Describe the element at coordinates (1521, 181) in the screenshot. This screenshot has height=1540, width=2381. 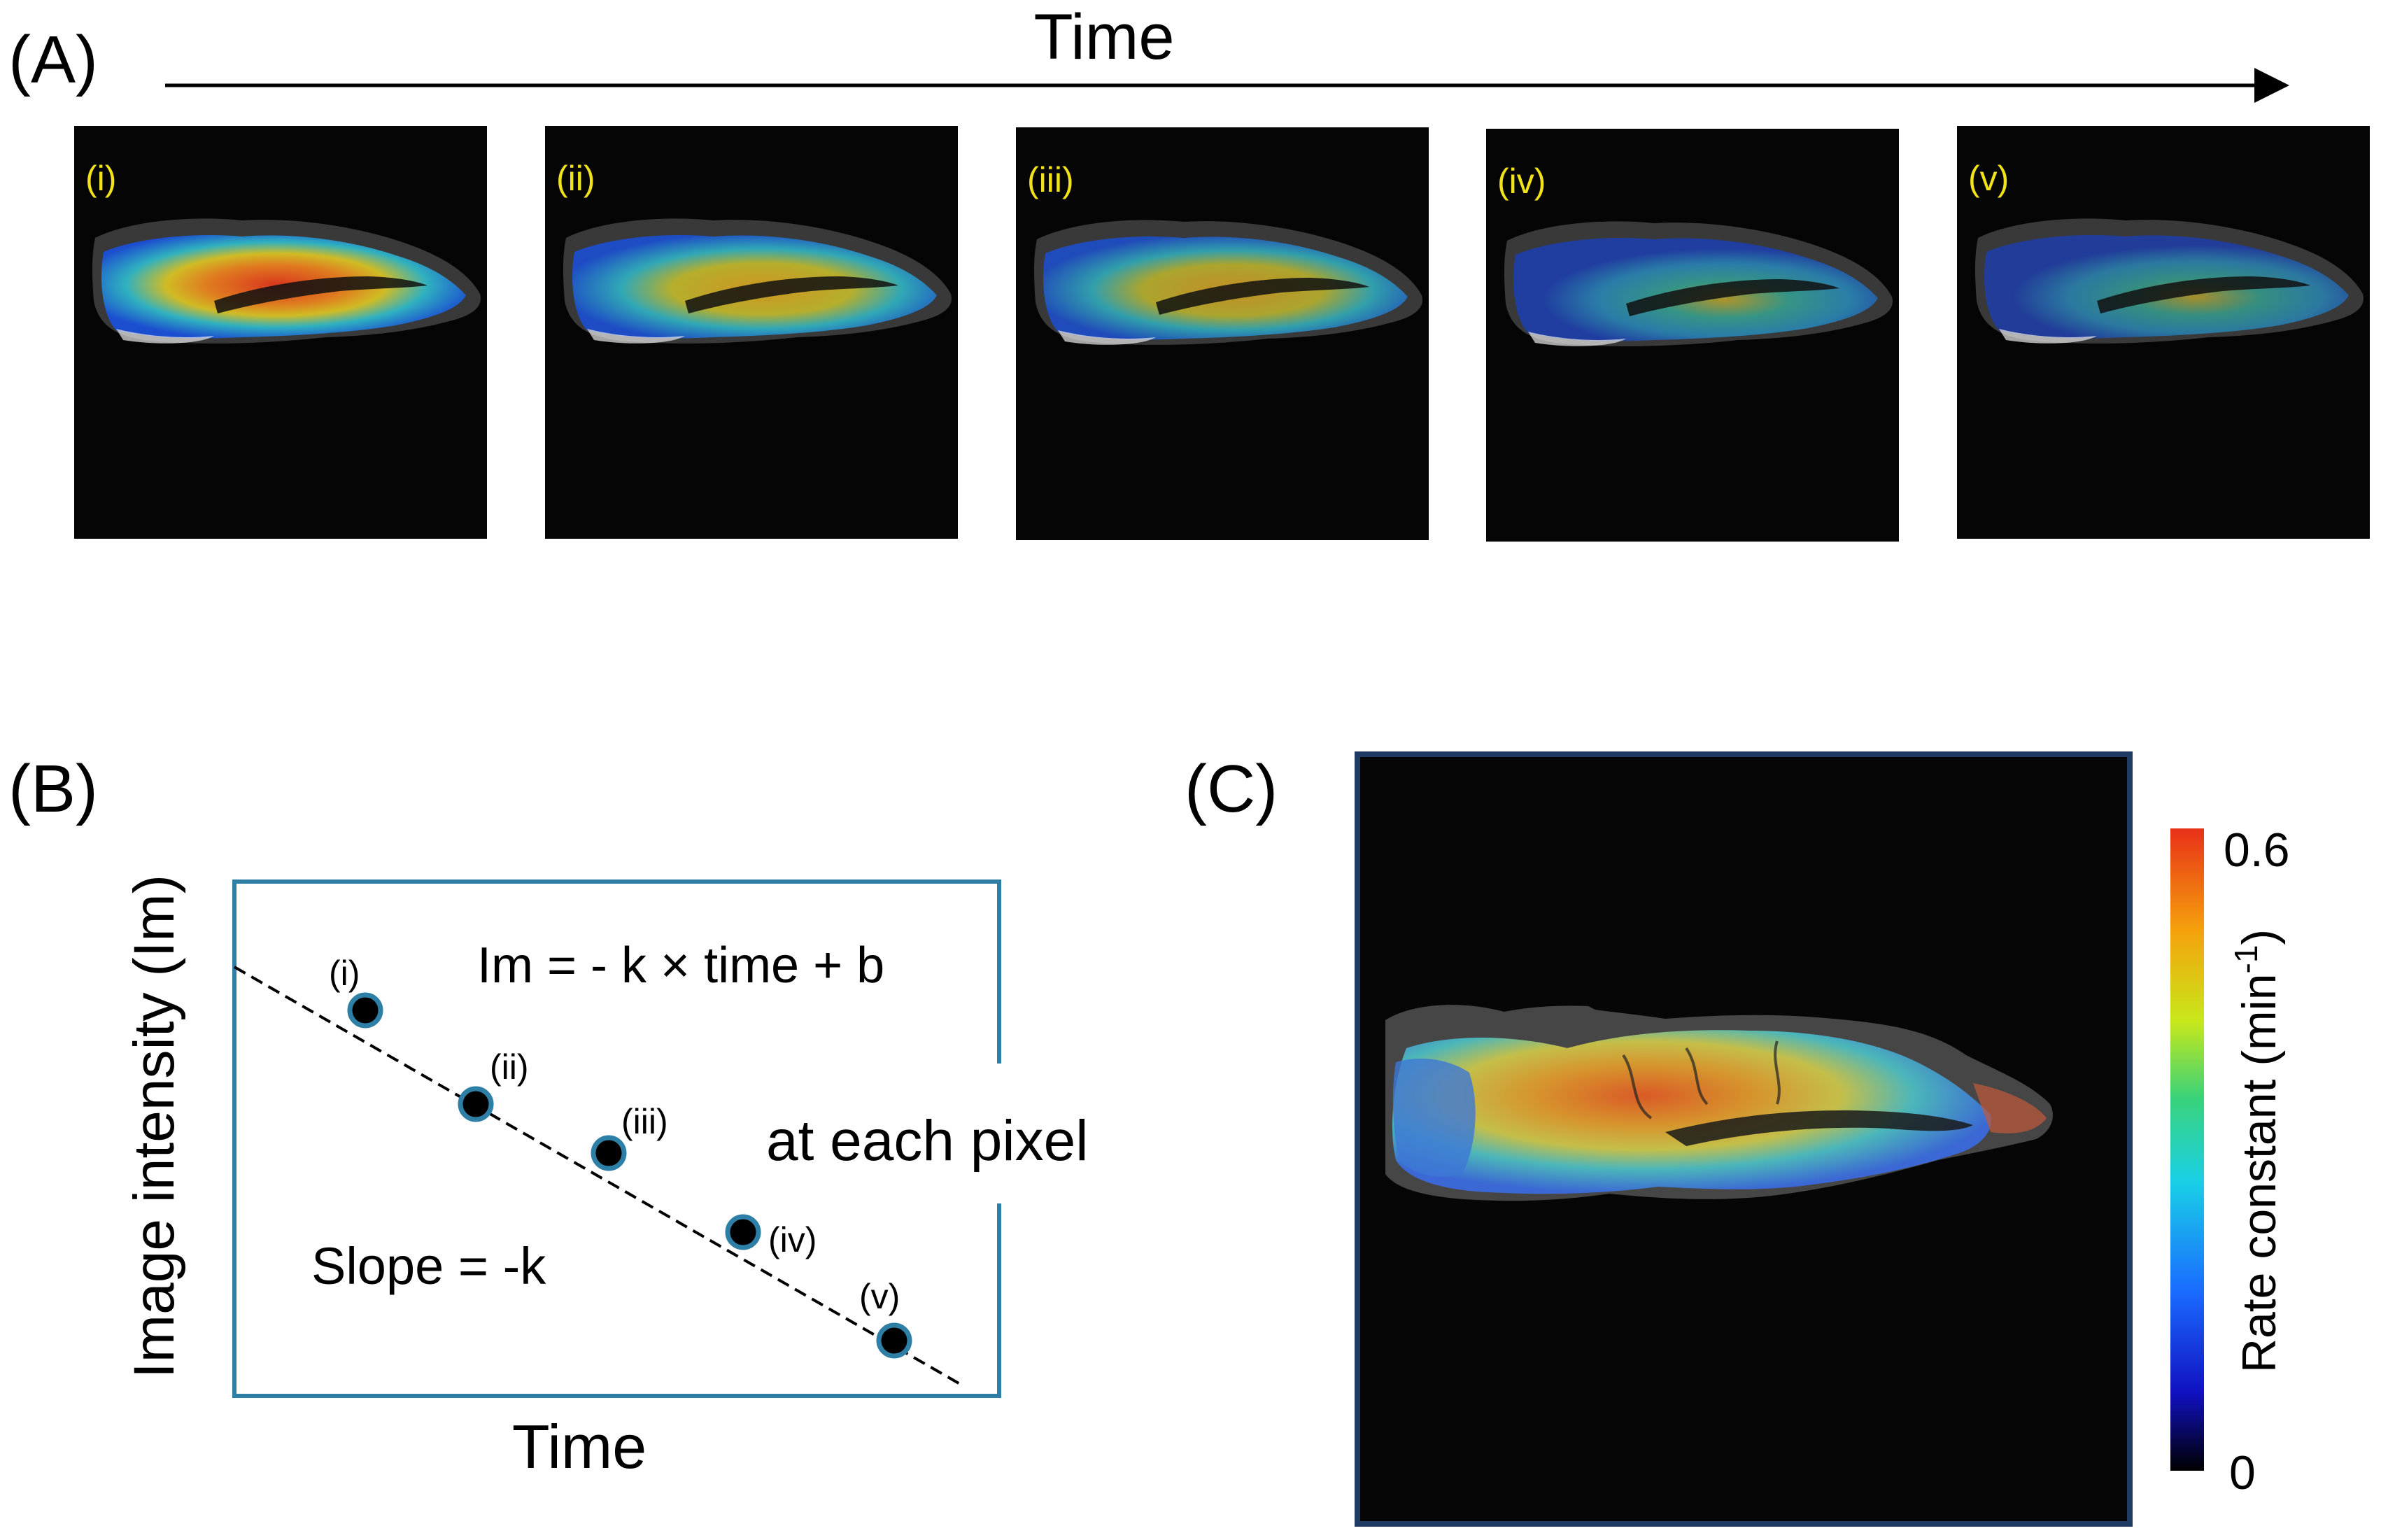
I see `frame-label: (iv)` at that location.